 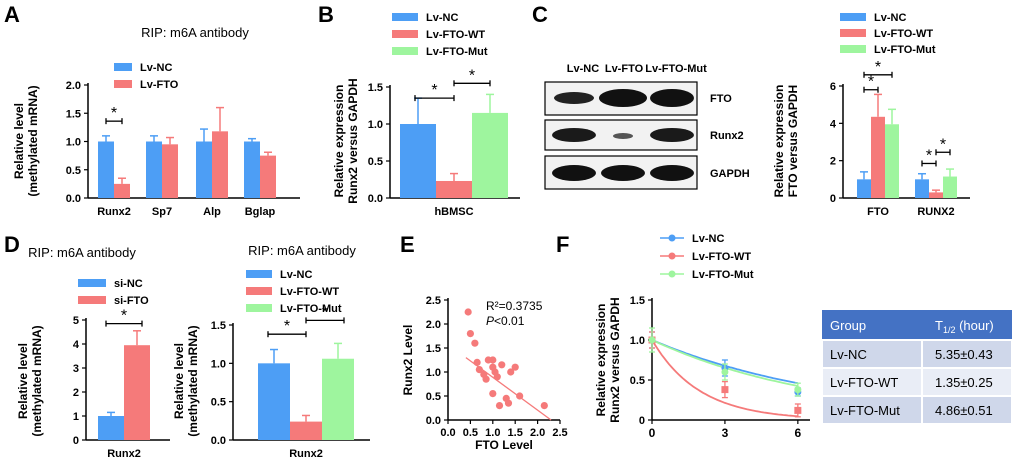 I want to click on x-tick-label: 2.5, so click(x=559, y=433).